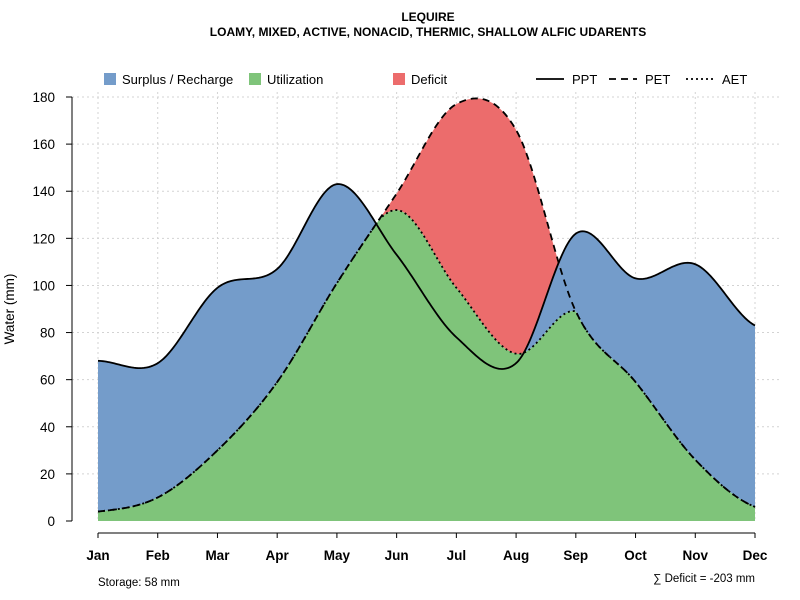 Image resolution: width=800 pixels, height=600 pixels. Describe the element at coordinates (635, 555) in the screenshot. I see `x-tick-label-oct: Oct` at that location.